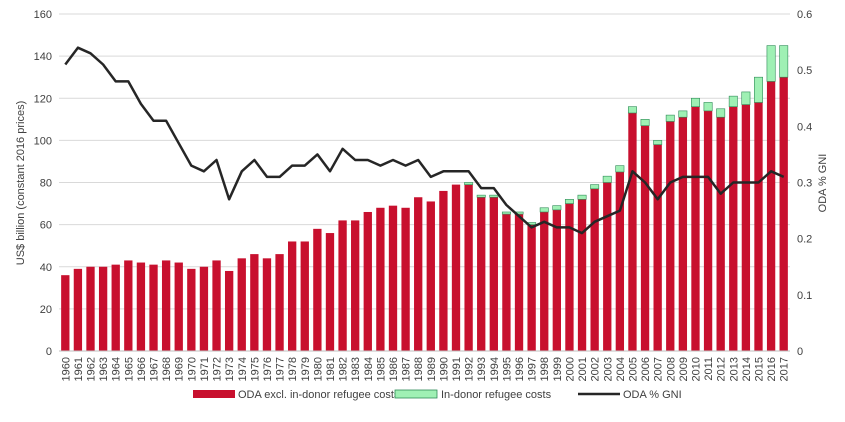 The width and height of the screenshot is (845, 422). What do you see at coordinates (268, 369) in the screenshot?
I see `x-tick-label: 1976` at bounding box center [268, 369].